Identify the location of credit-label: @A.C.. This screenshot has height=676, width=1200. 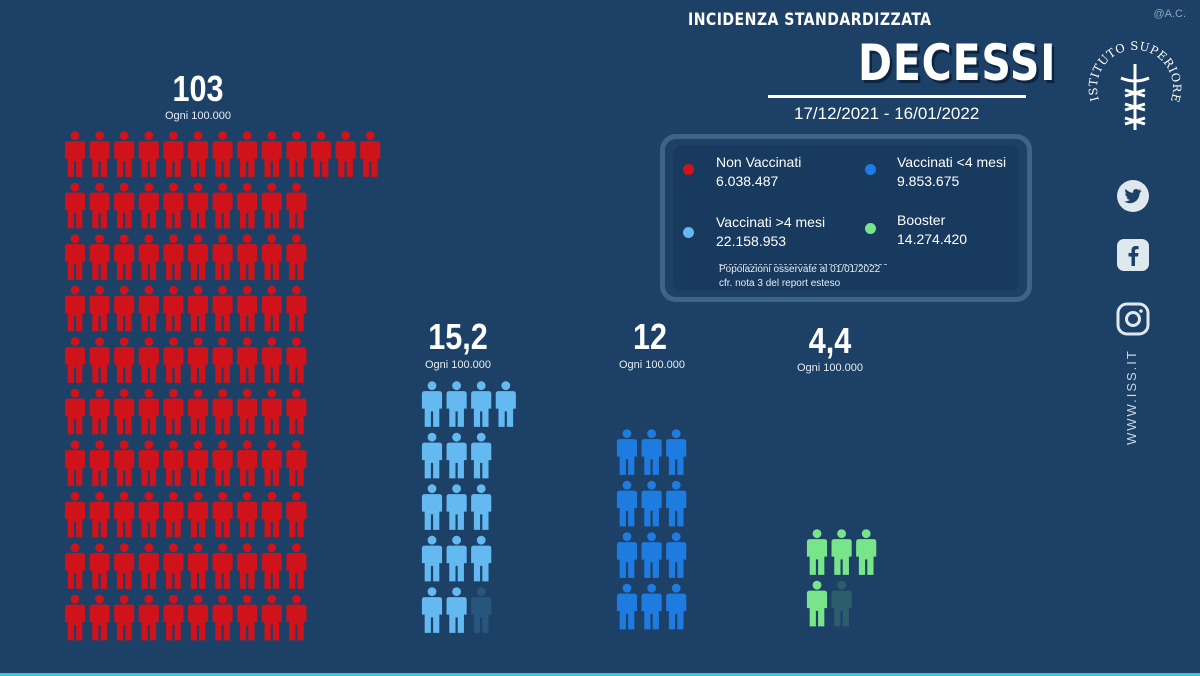
(1169, 14).